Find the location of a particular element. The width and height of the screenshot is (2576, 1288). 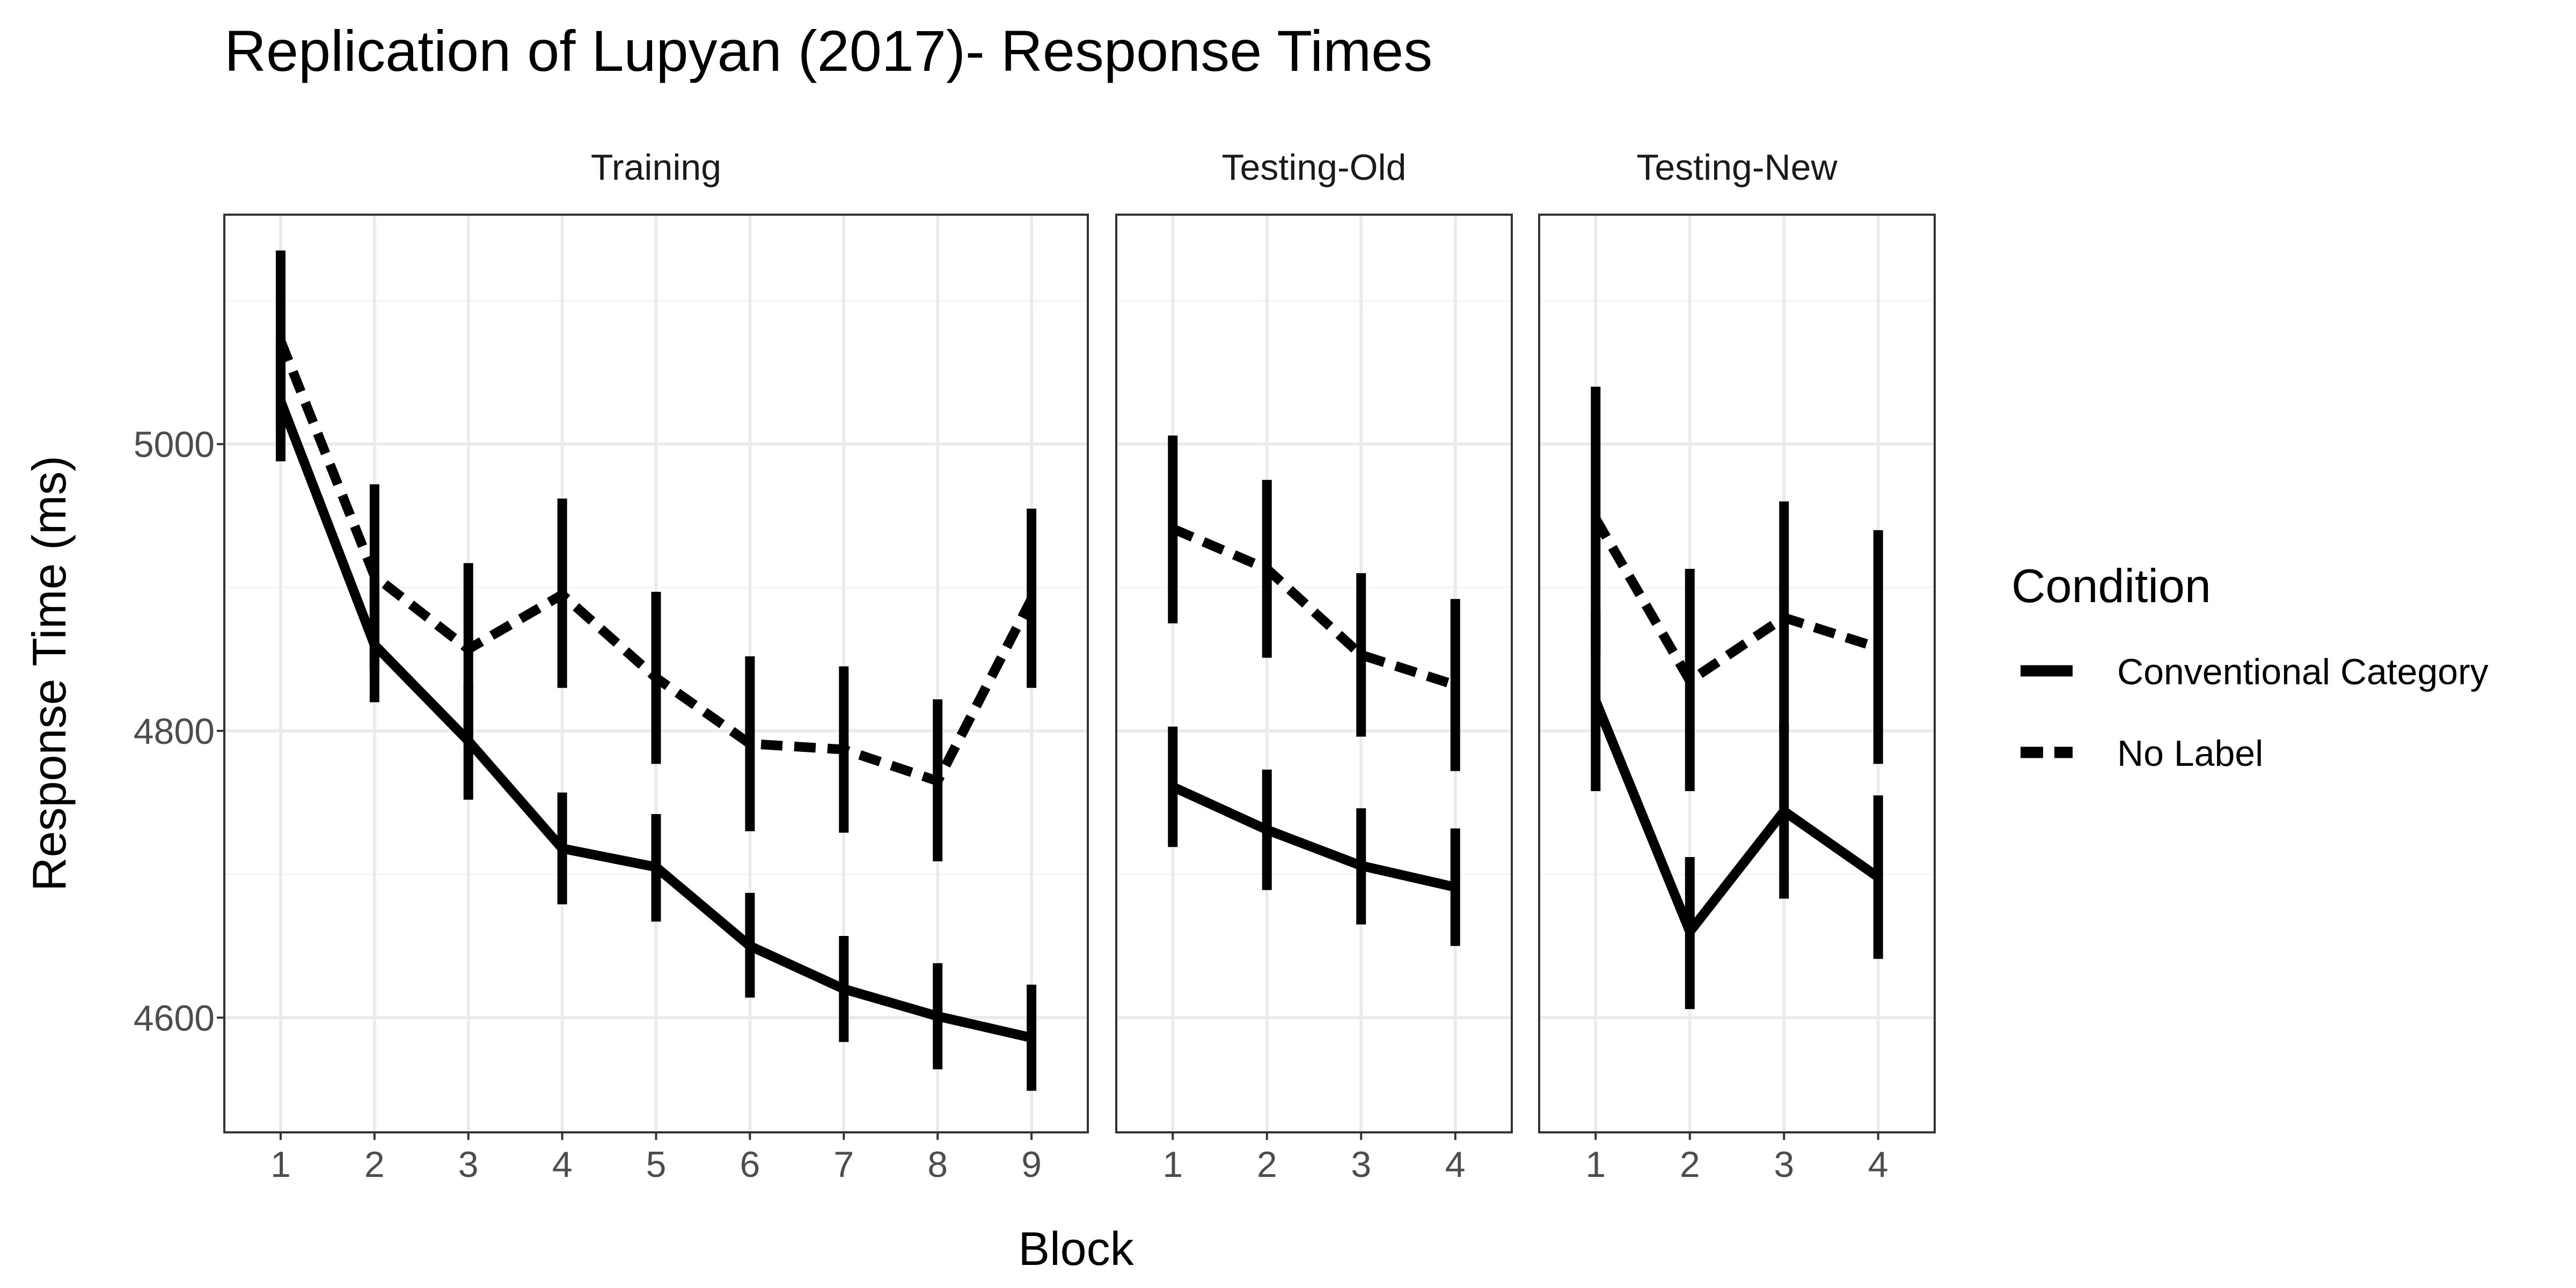

y-tick-label: 5000 is located at coordinates (174, 445).